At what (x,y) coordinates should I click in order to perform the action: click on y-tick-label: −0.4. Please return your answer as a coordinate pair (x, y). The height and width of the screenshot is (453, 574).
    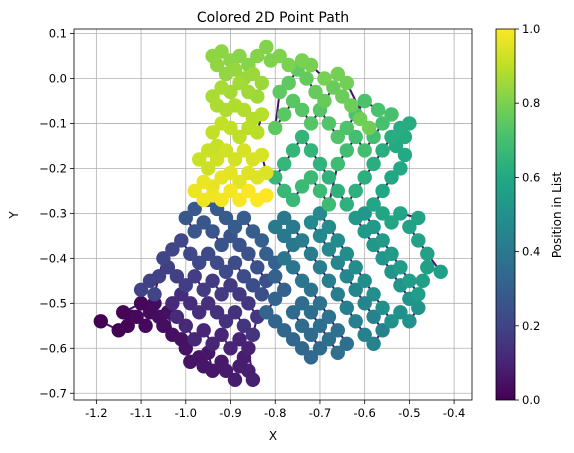
    Looking at the image, I should click on (53, 258).